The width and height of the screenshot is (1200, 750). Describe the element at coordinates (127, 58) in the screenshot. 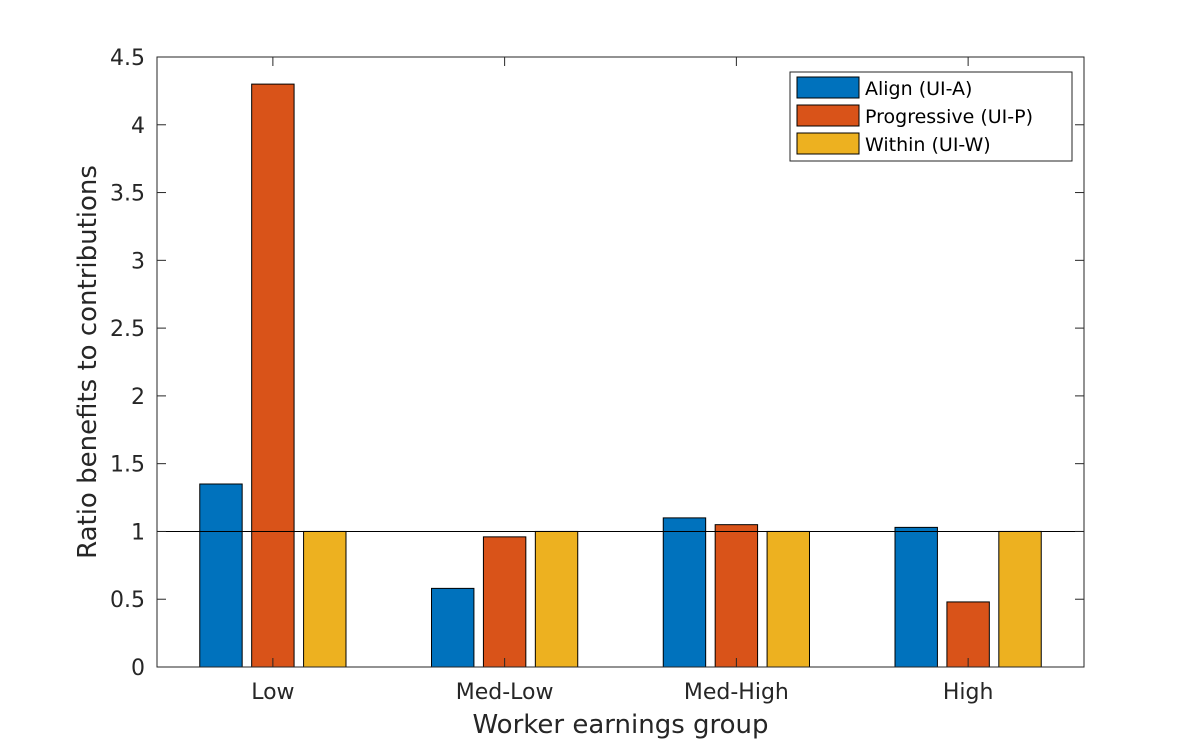

I see `y-tick-label: 4.5` at that location.